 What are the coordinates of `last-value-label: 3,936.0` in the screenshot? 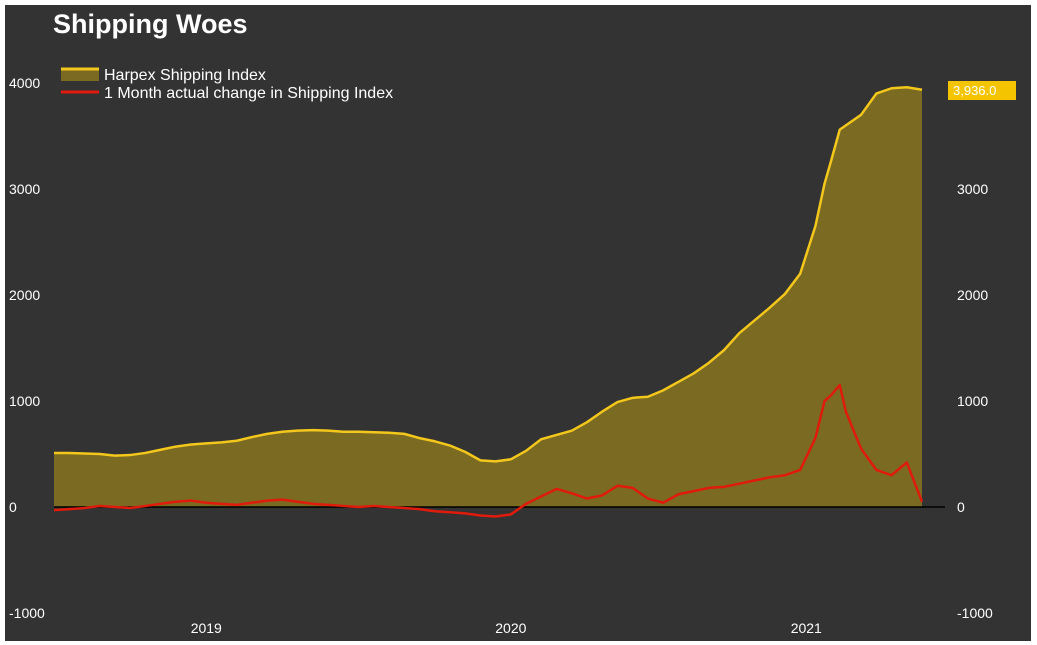 It's located at (974, 90).